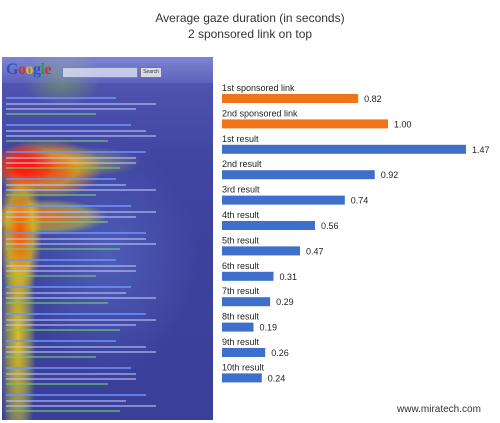 This screenshot has height=423, width=500. I want to click on value-label: 0.47, so click(315, 251).